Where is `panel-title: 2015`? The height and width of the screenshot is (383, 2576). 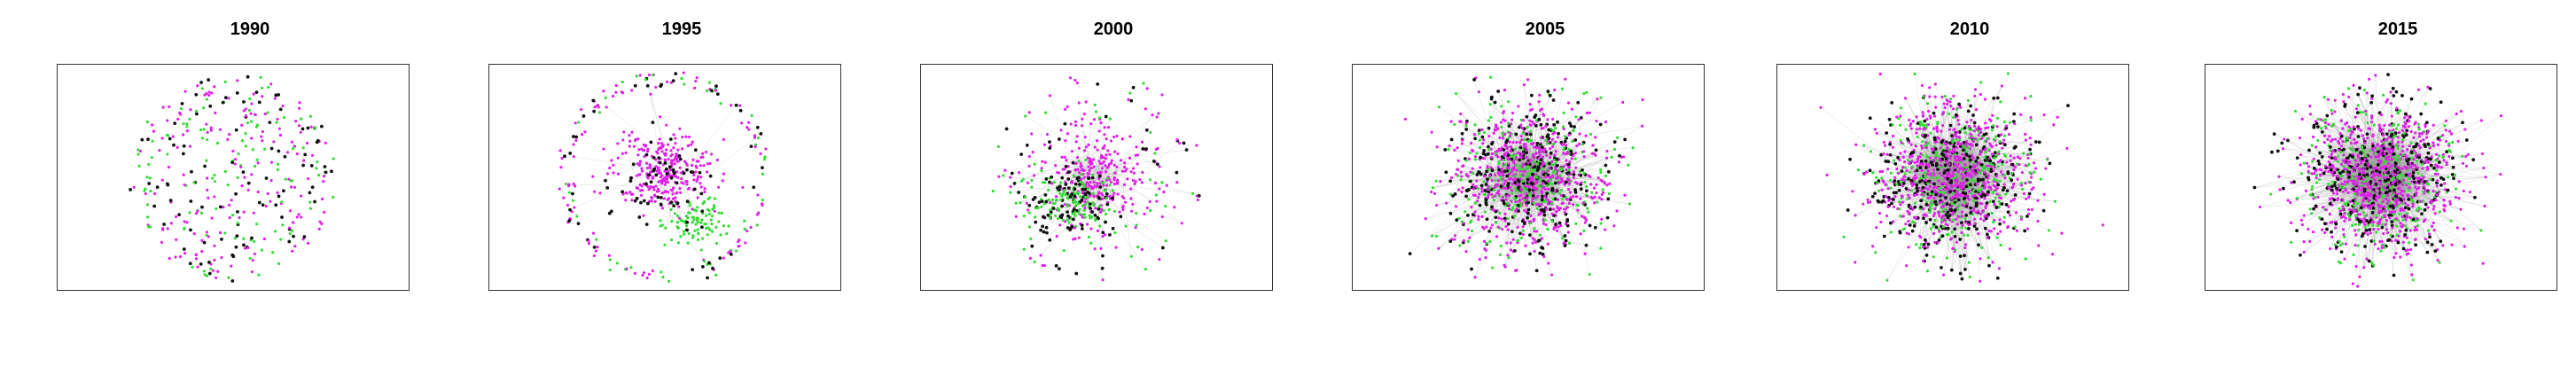
panel-title: 2015 is located at coordinates (2397, 29).